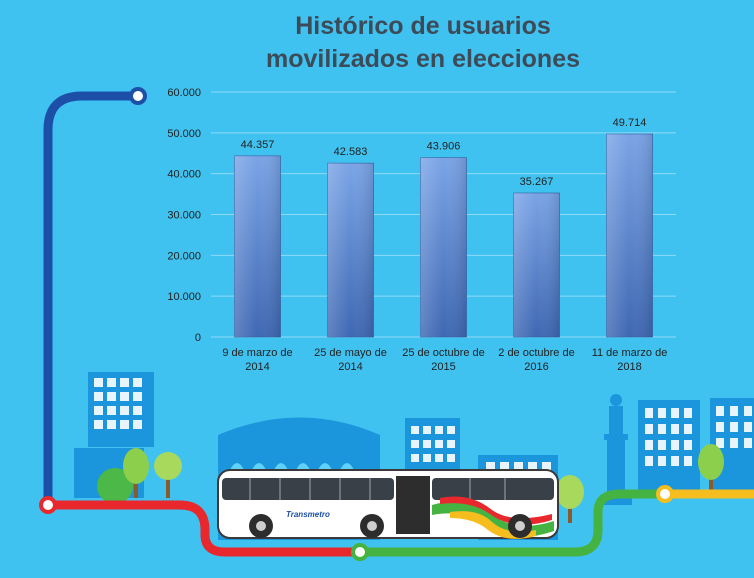 The height and width of the screenshot is (578, 754). I want to click on data-label: 35.267, so click(537, 182).